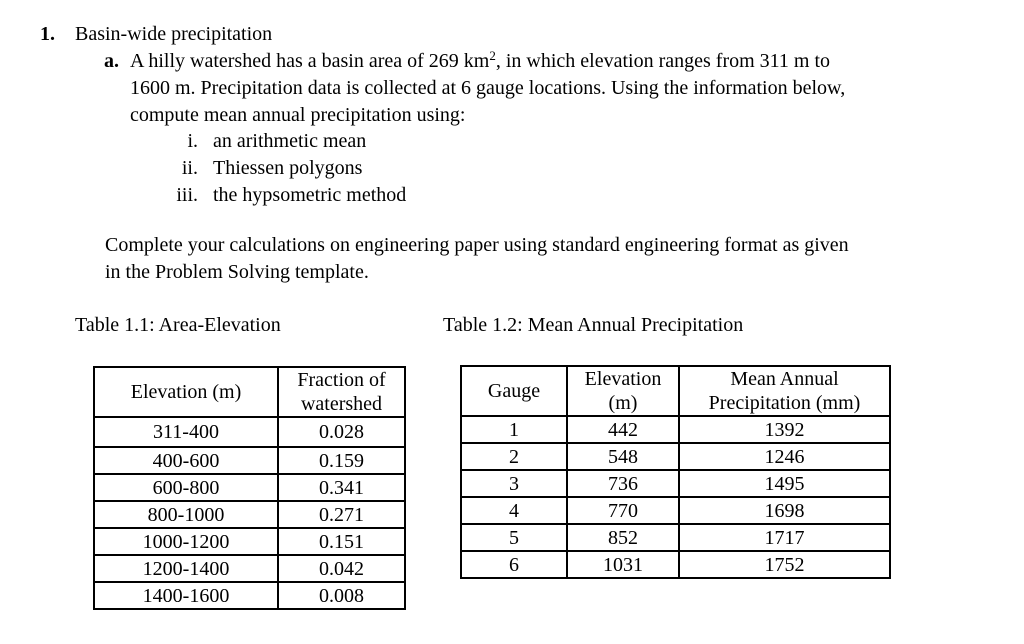  I want to click on squared-superscript: 2, so click(492, 55).